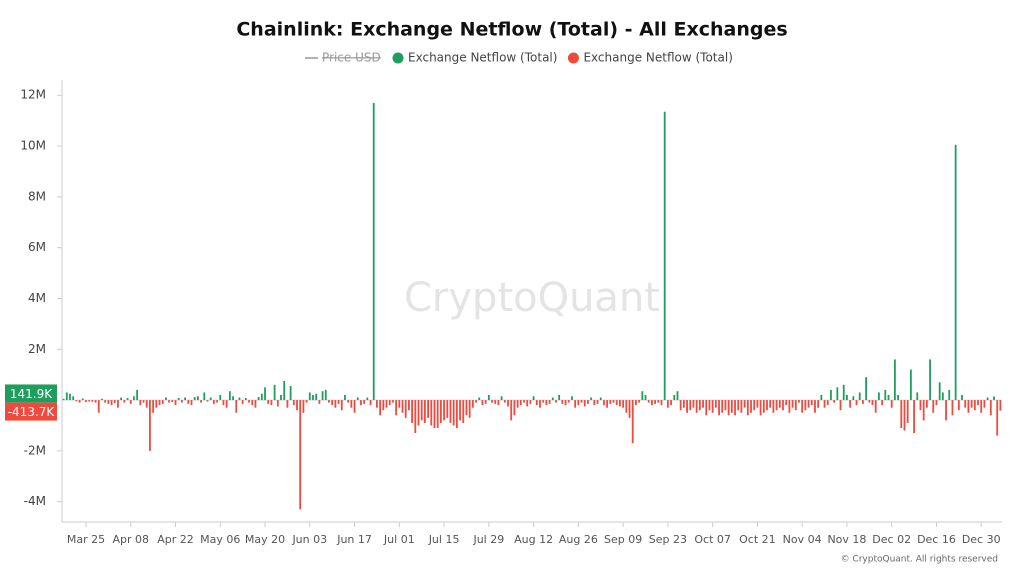 The height and width of the screenshot is (576, 1024). Describe the element at coordinates (351, 58) in the screenshot. I see `legend-price: Price USD` at that location.